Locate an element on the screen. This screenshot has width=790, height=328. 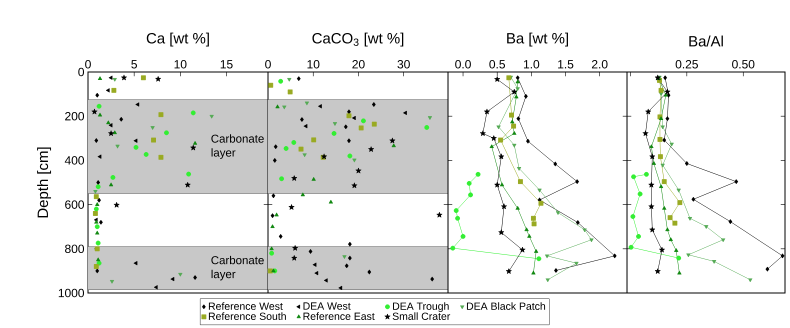
legend-label: Small Crater is located at coordinates (421, 316).